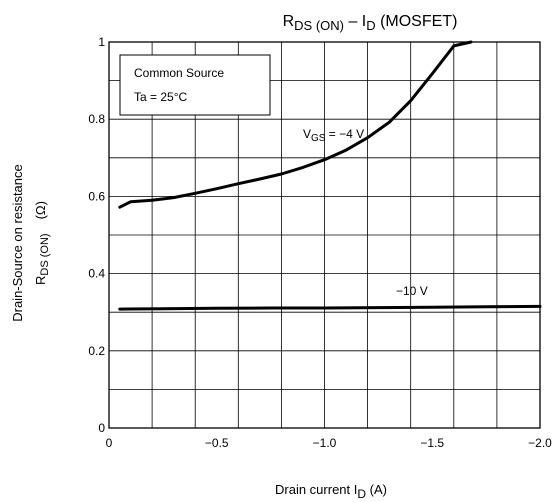 This screenshot has width=553, height=502. What do you see at coordinates (109, 443) in the screenshot?
I see `x-tick-label: 0` at bounding box center [109, 443].